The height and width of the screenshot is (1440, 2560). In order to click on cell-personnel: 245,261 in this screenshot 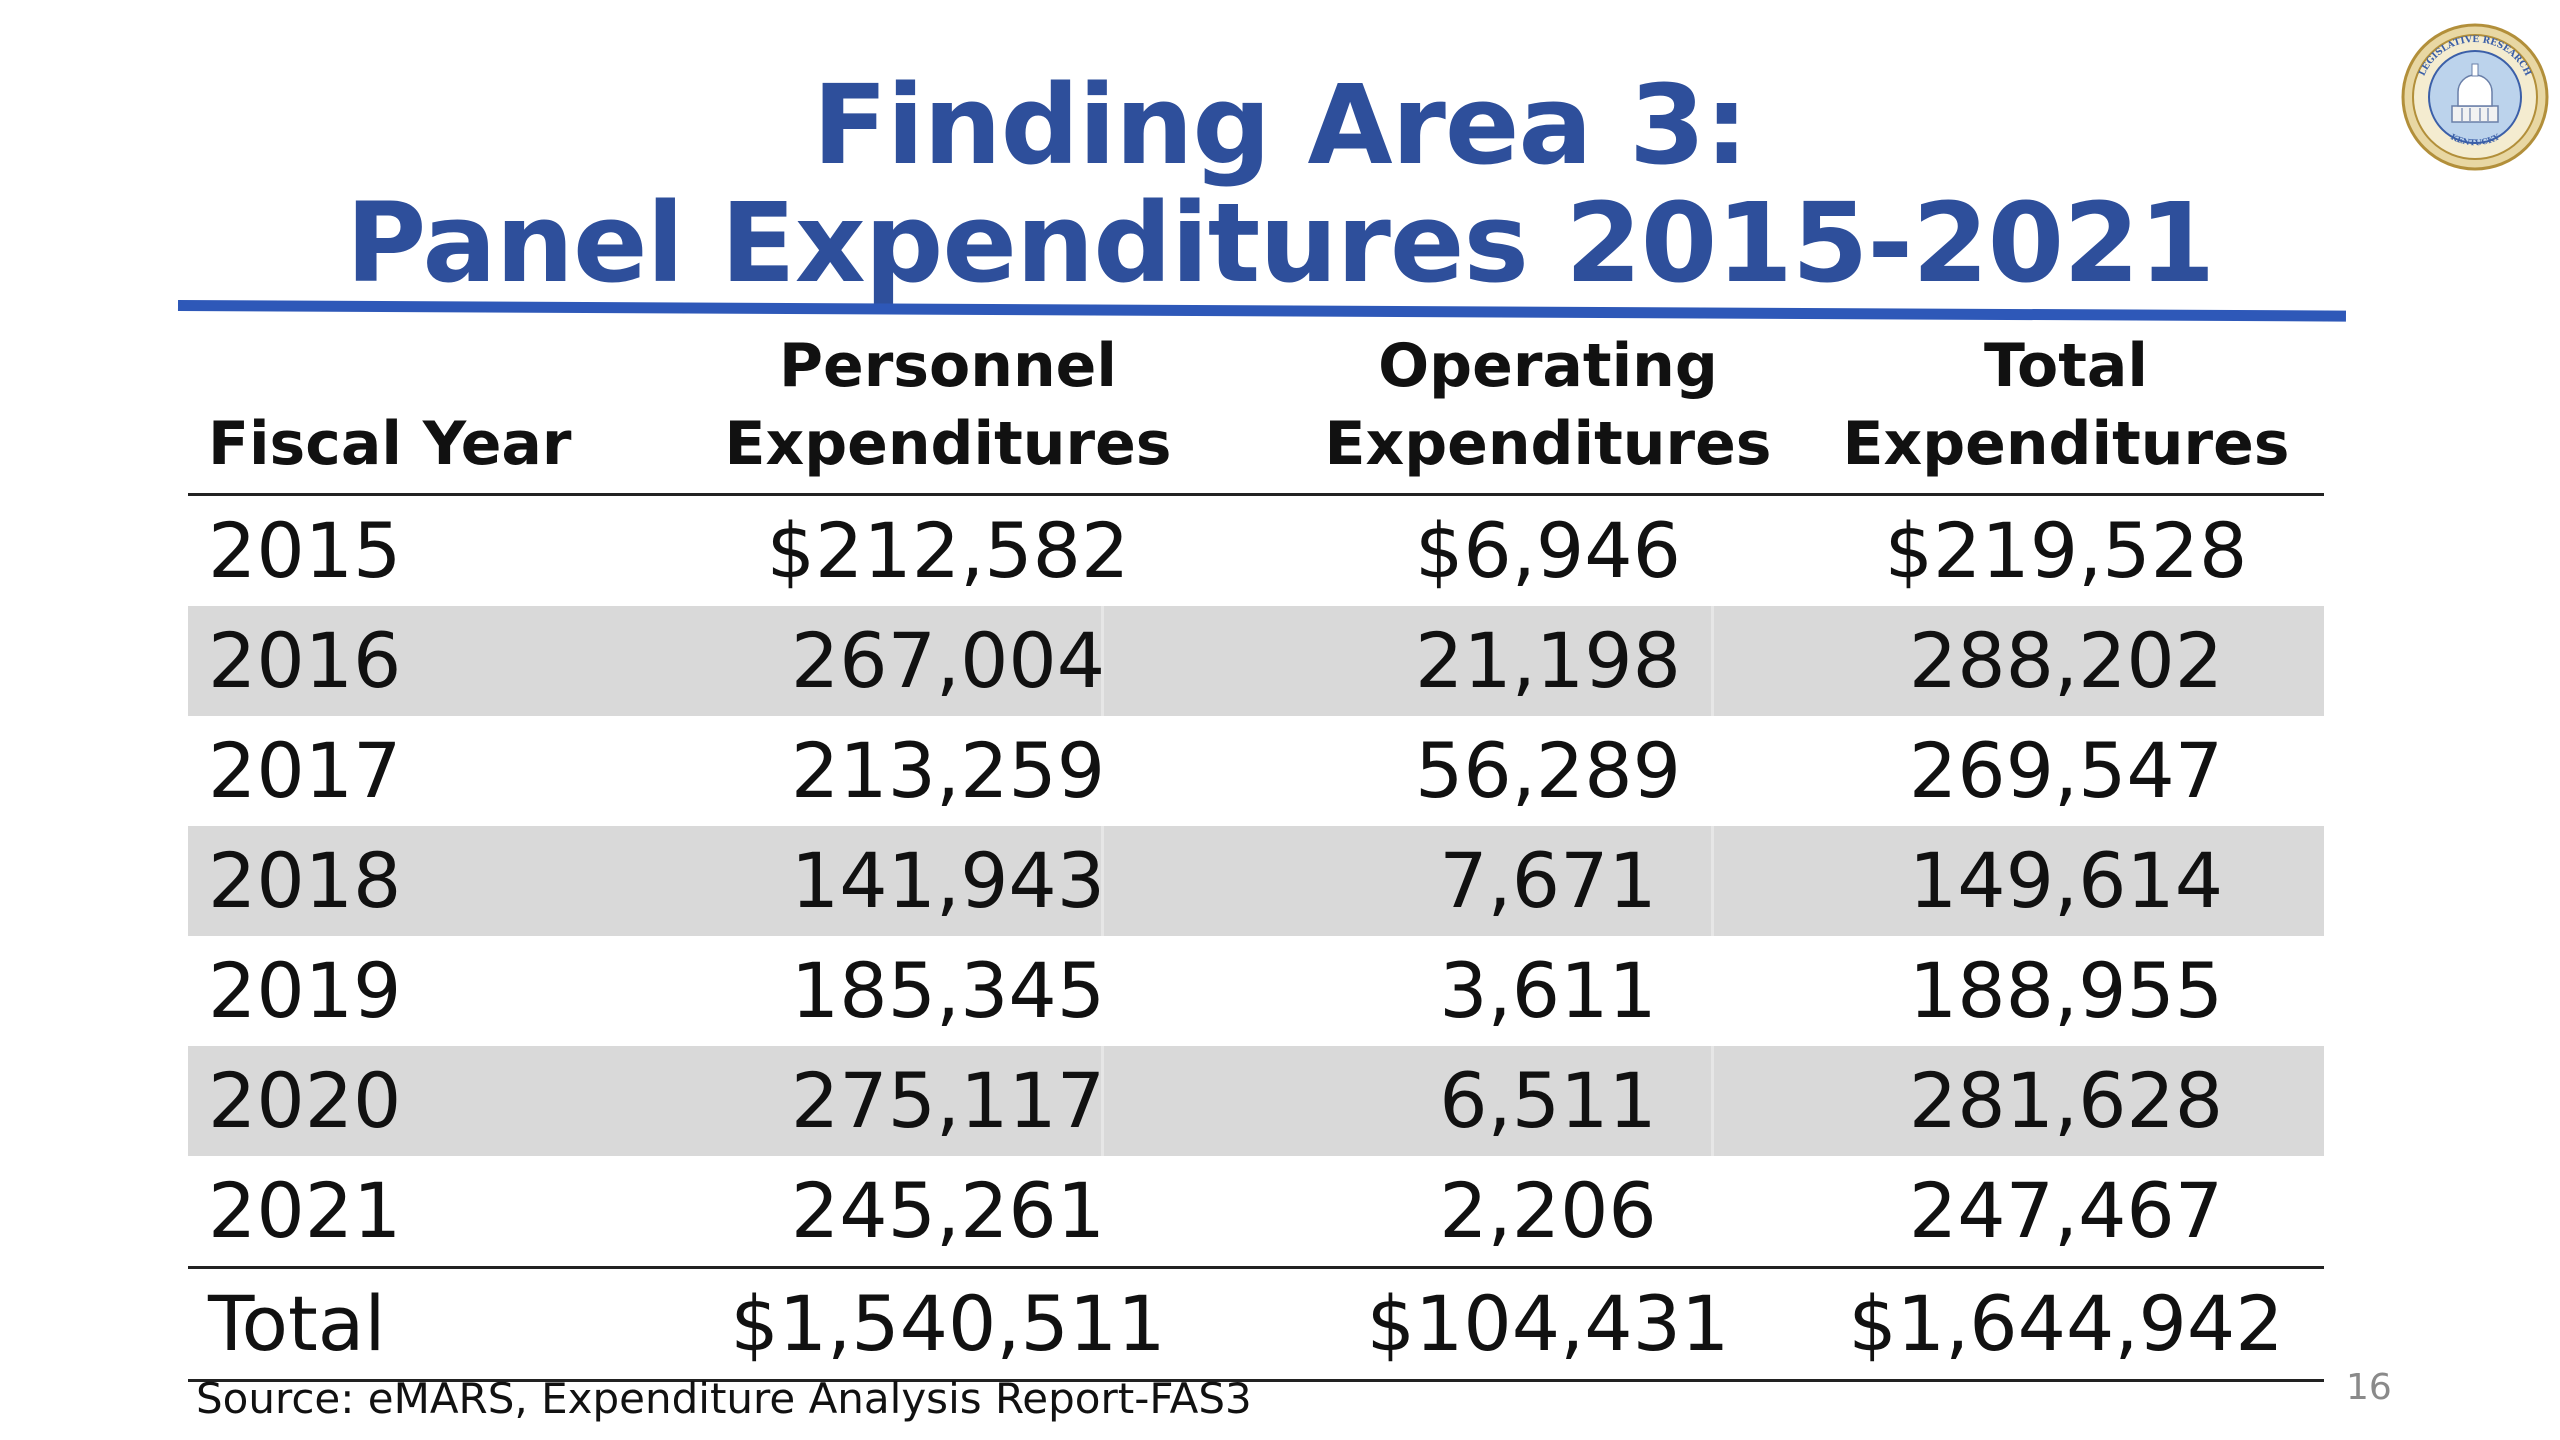, I will do `click(948, 1210)`.